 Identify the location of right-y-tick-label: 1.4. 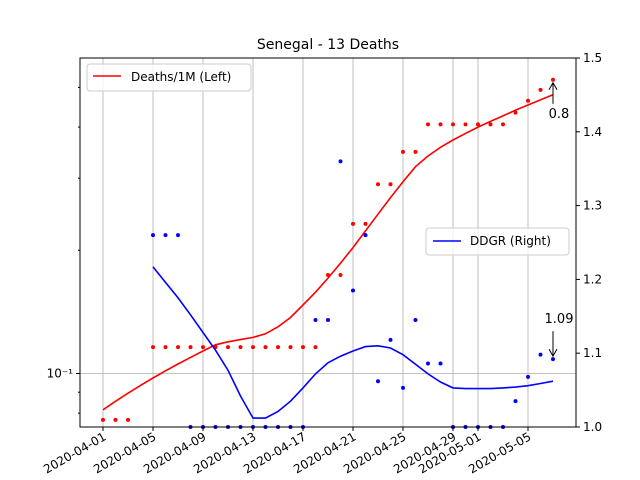
(592, 132).